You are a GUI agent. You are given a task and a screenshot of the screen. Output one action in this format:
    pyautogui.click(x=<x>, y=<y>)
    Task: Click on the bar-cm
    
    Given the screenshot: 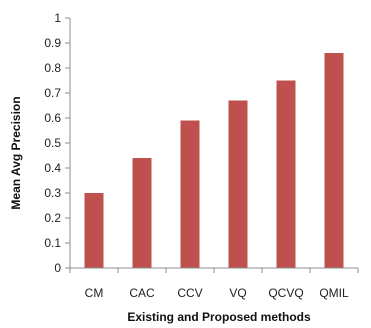 What is the action you would take?
    pyautogui.click(x=94, y=230)
    